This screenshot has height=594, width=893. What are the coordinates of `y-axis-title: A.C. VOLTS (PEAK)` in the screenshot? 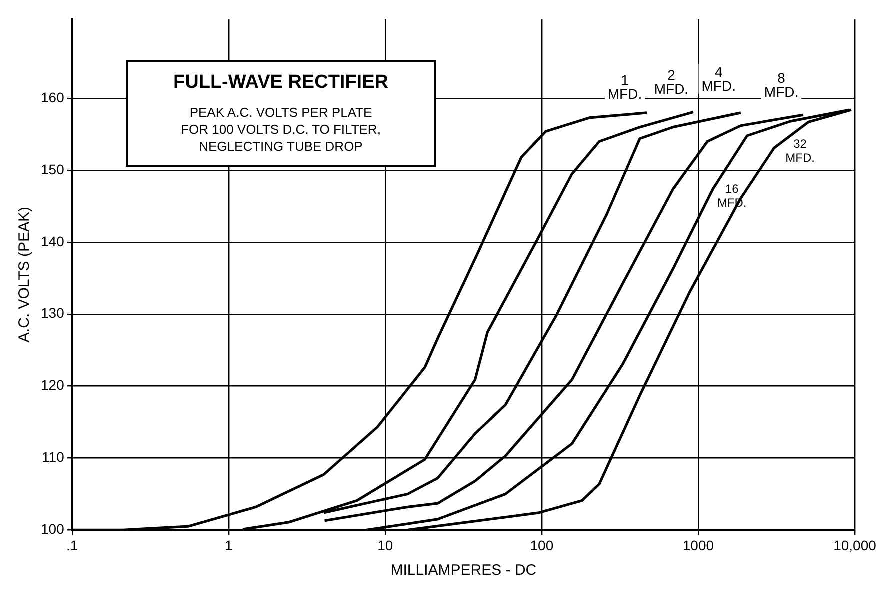 It's located at (25, 275).